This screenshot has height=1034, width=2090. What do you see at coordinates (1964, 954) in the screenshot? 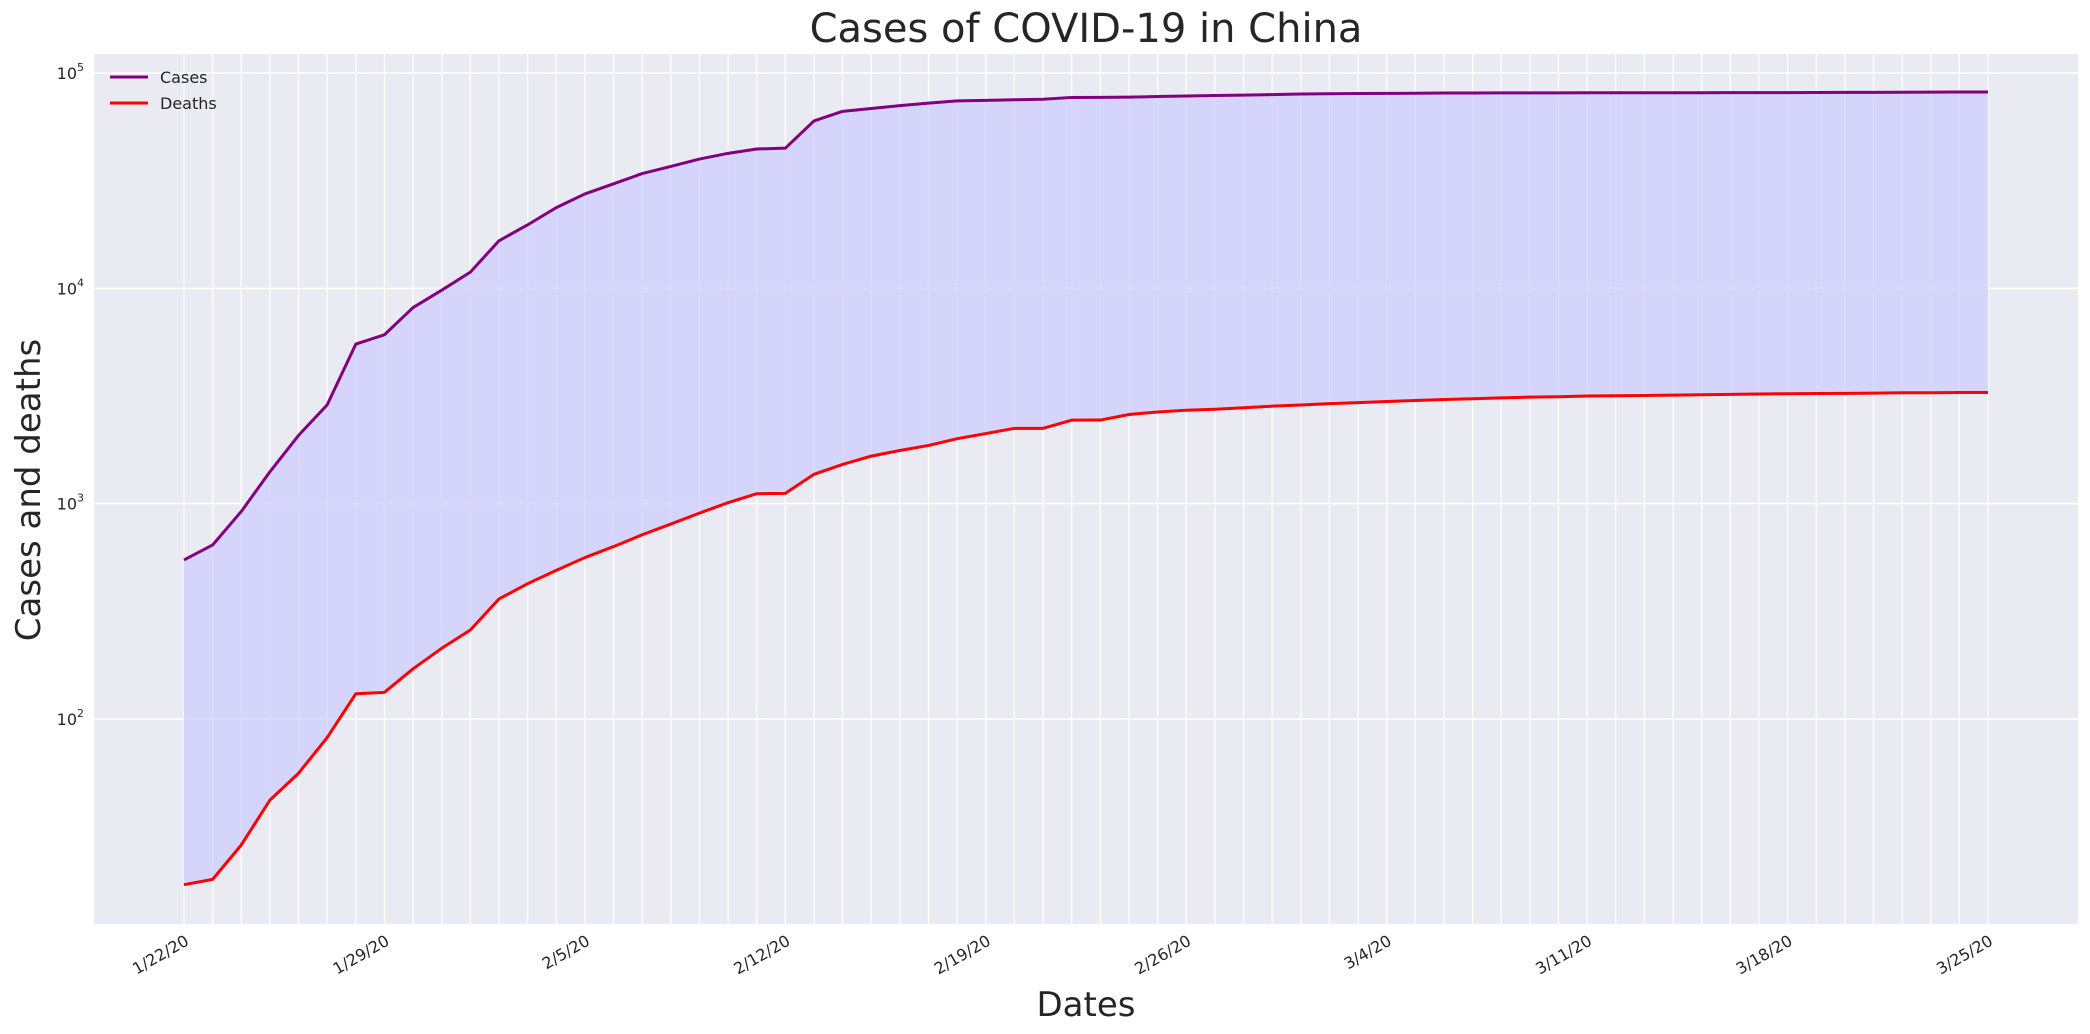
I see `x-tick-label: 3/25/20` at bounding box center [1964, 954].